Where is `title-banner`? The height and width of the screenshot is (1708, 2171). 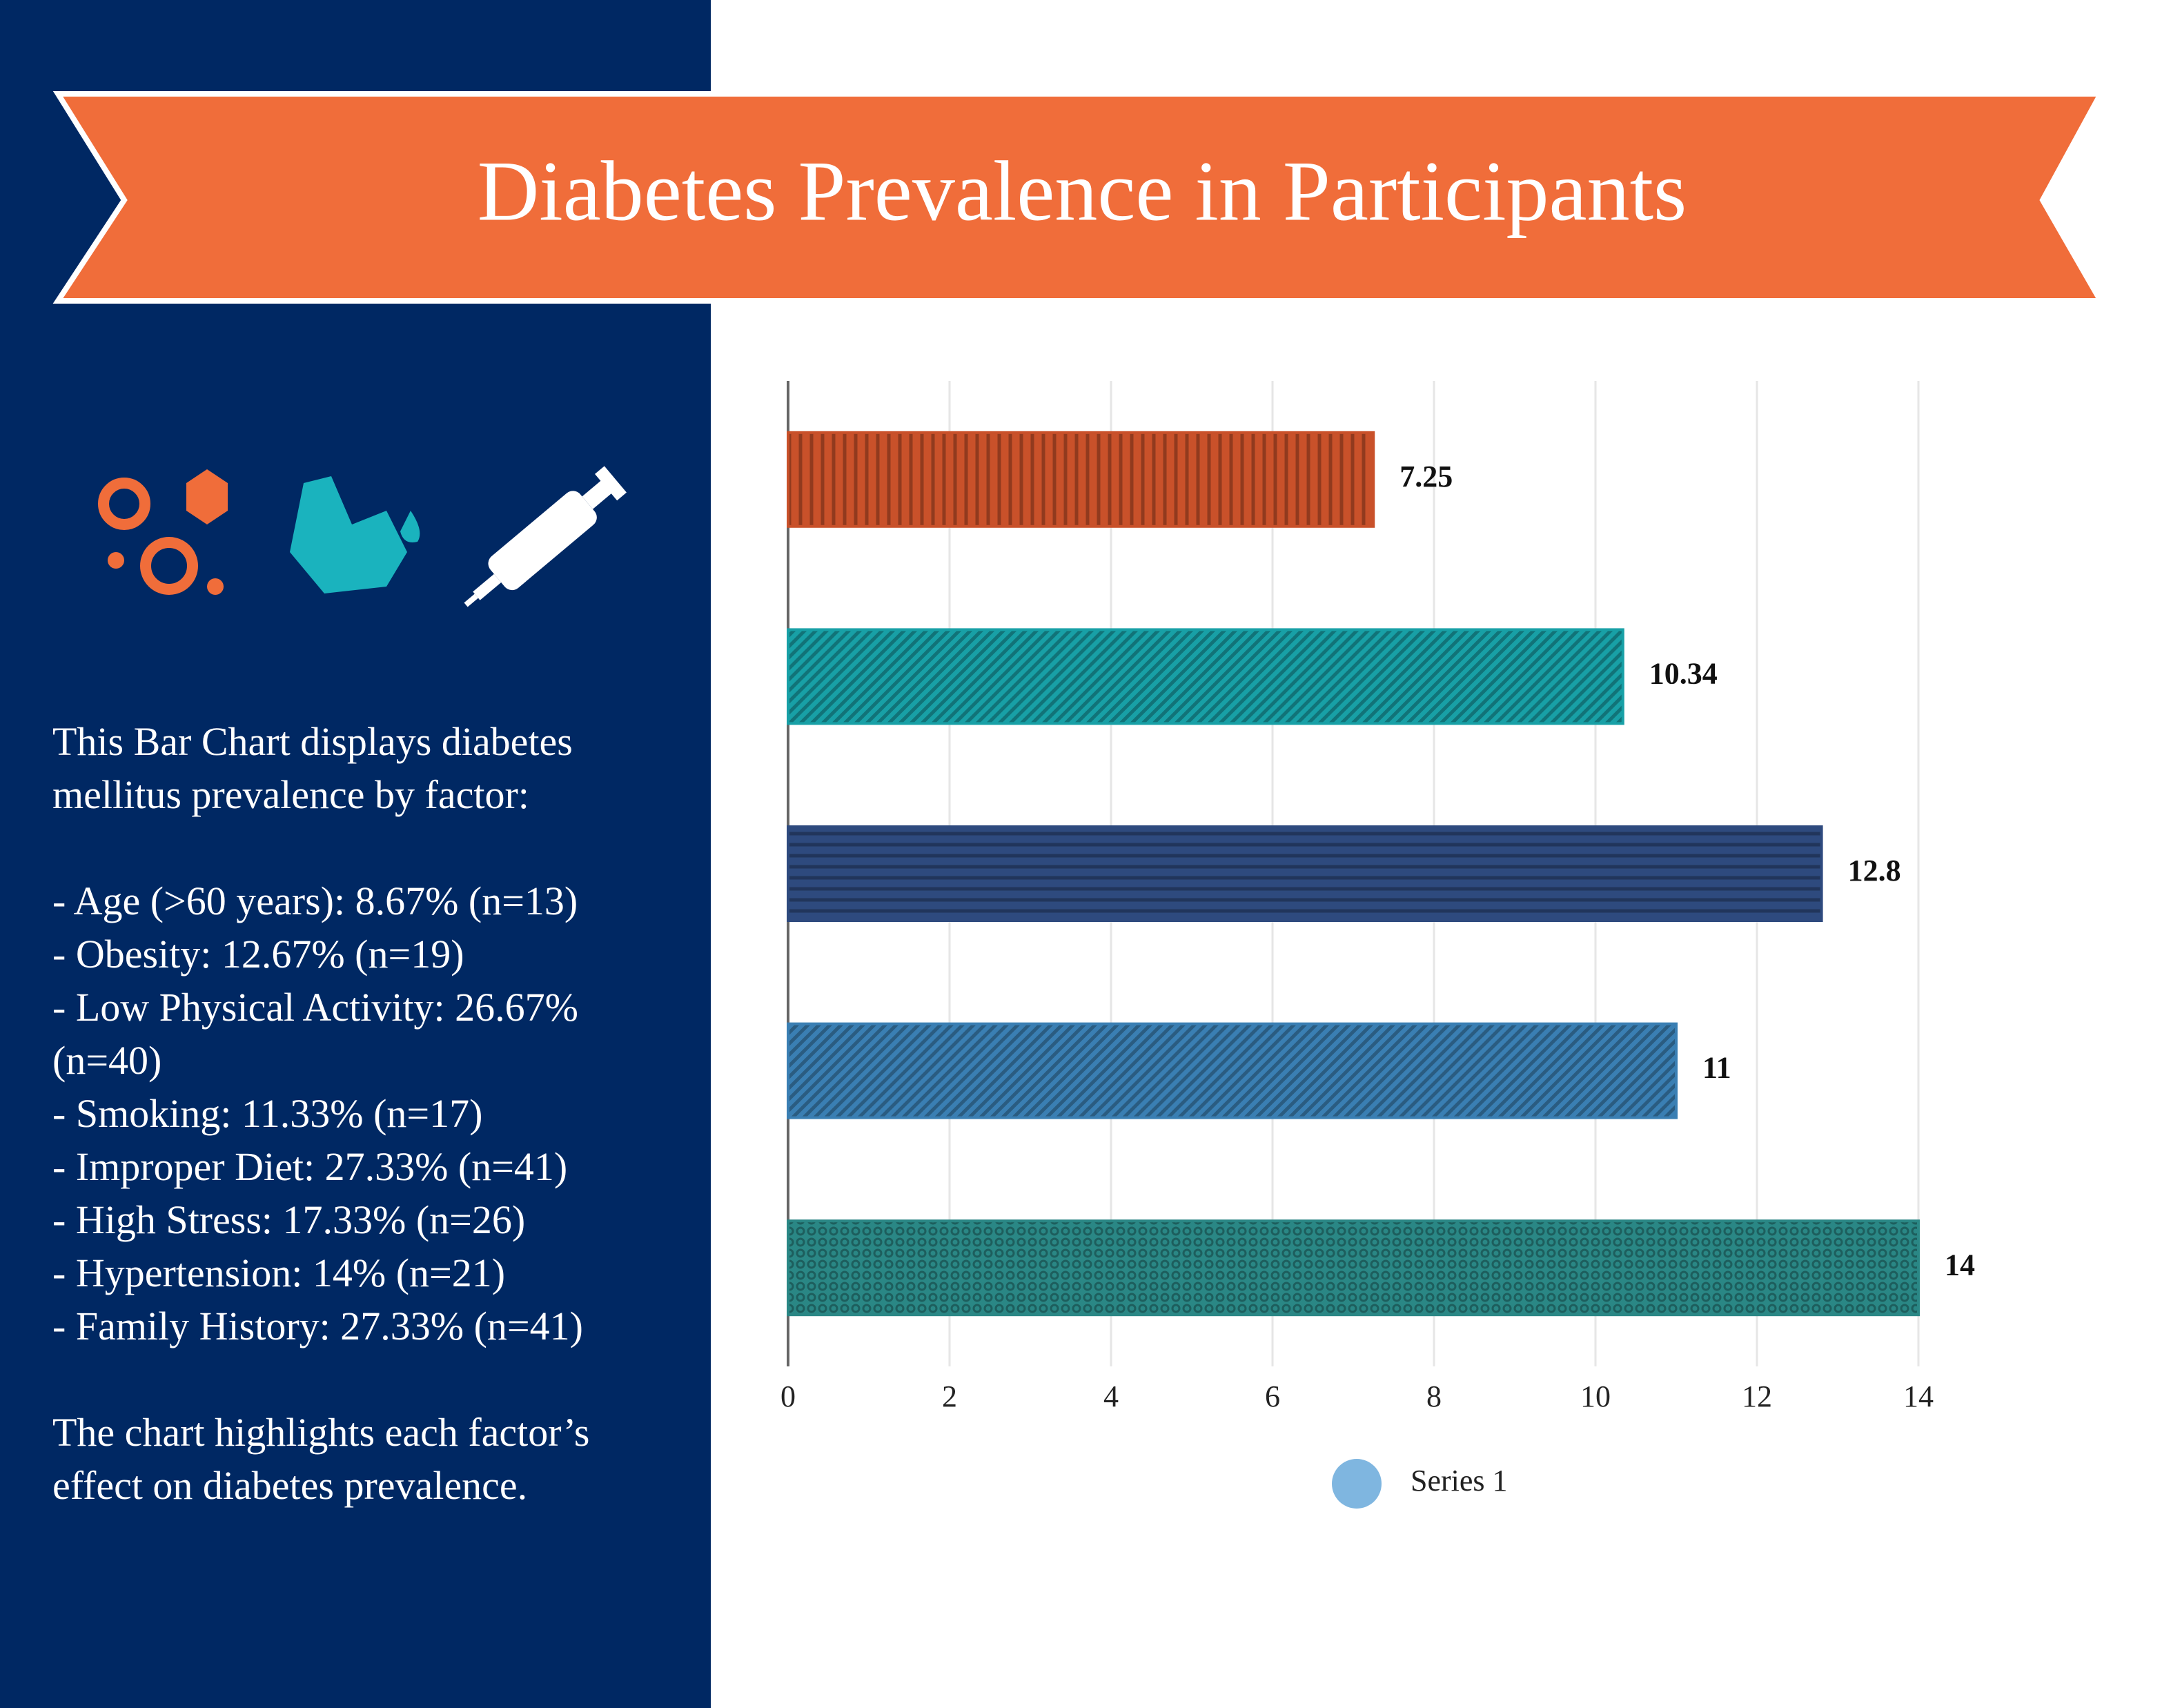 title-banner is located at coordinates (1078, 197).